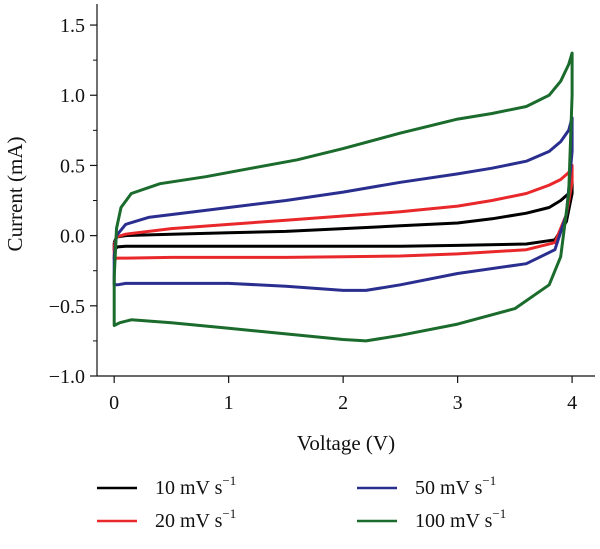 The width and height of the screenshot is (600, 549). I want to click on legend-label-2: 20 mV s−1, so click(195, 519).